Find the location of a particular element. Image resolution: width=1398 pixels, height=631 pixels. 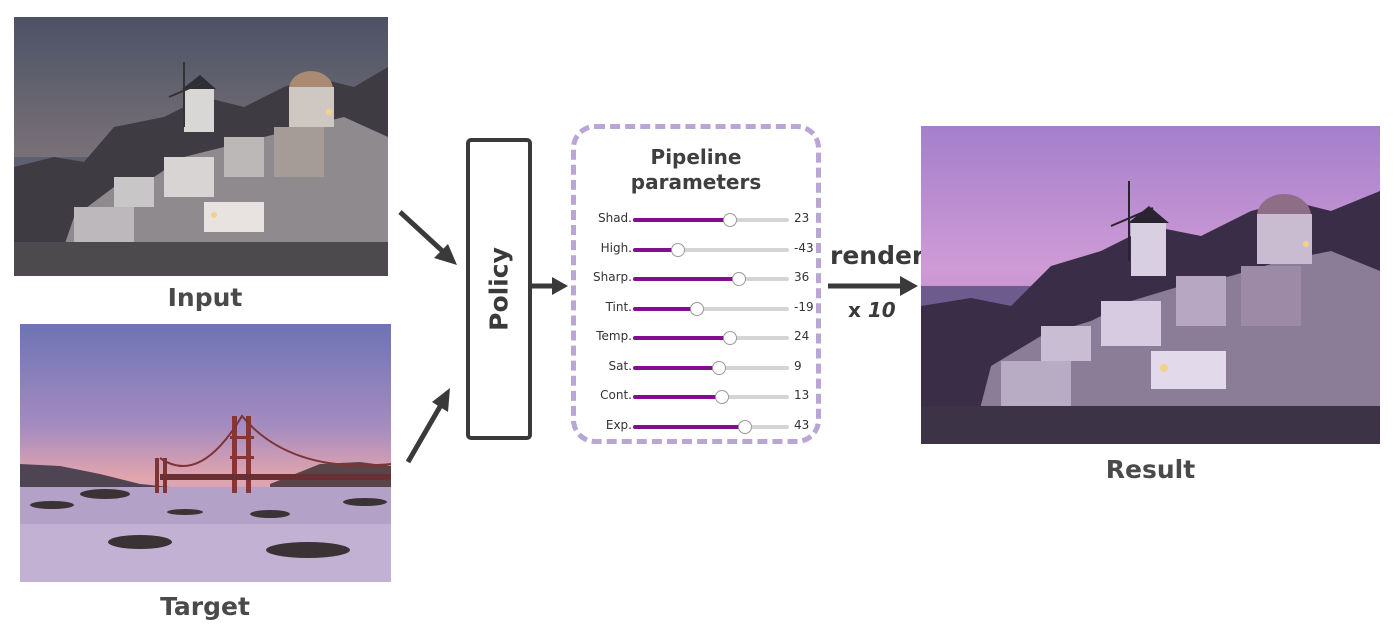

input-caption: Input is located at coordinates (205, 297).